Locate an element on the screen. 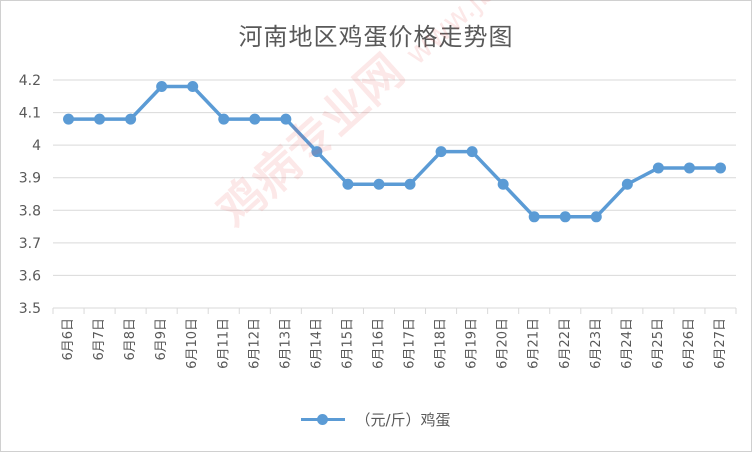 The height and width of the screenshot is (452, 752). y-axis-ticks: 4.2 4.1 4 3.9 3.8 3.7 3.6 3.5 is located at coordinates (30, 195).